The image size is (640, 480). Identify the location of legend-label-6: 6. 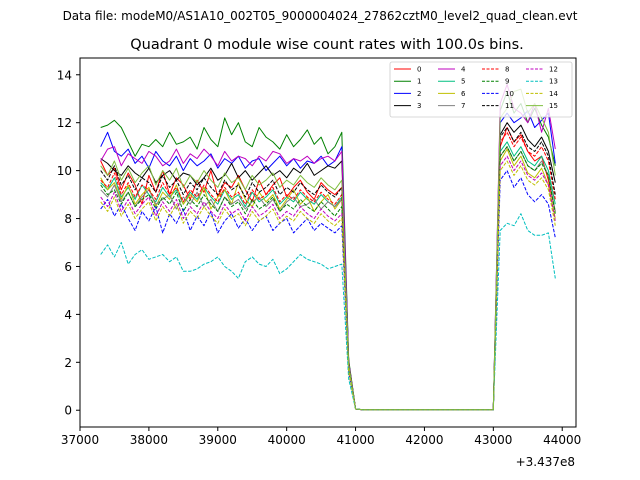
(463, 94).